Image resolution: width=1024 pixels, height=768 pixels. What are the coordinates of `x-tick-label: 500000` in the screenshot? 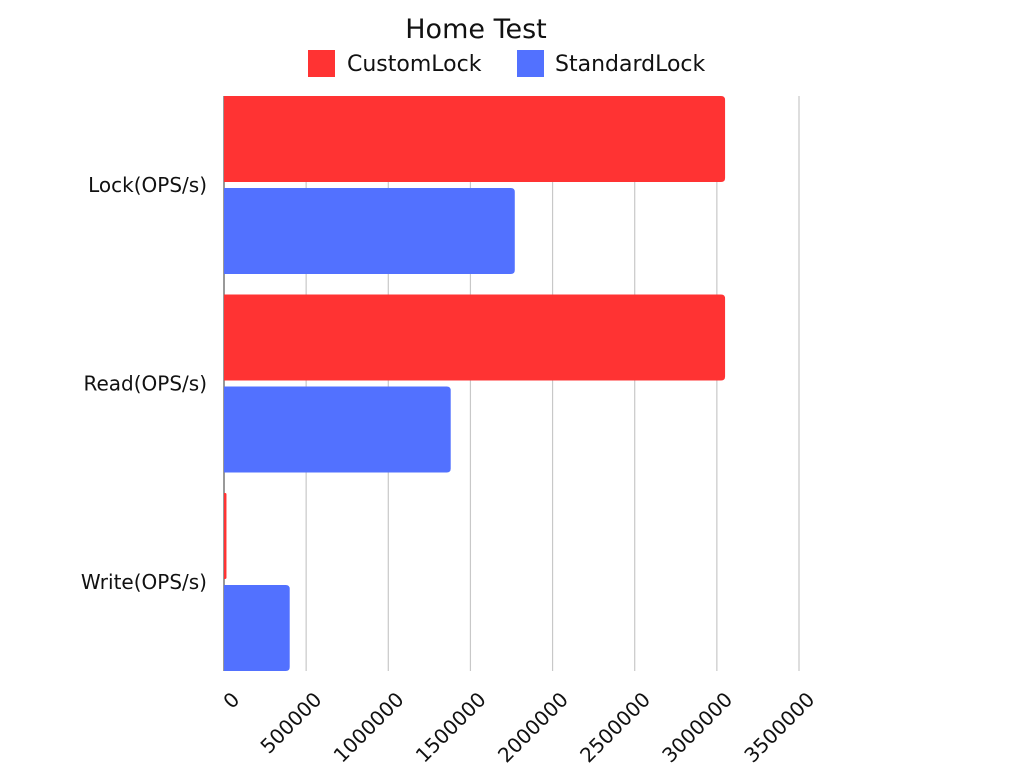 It's located at (290, 722).